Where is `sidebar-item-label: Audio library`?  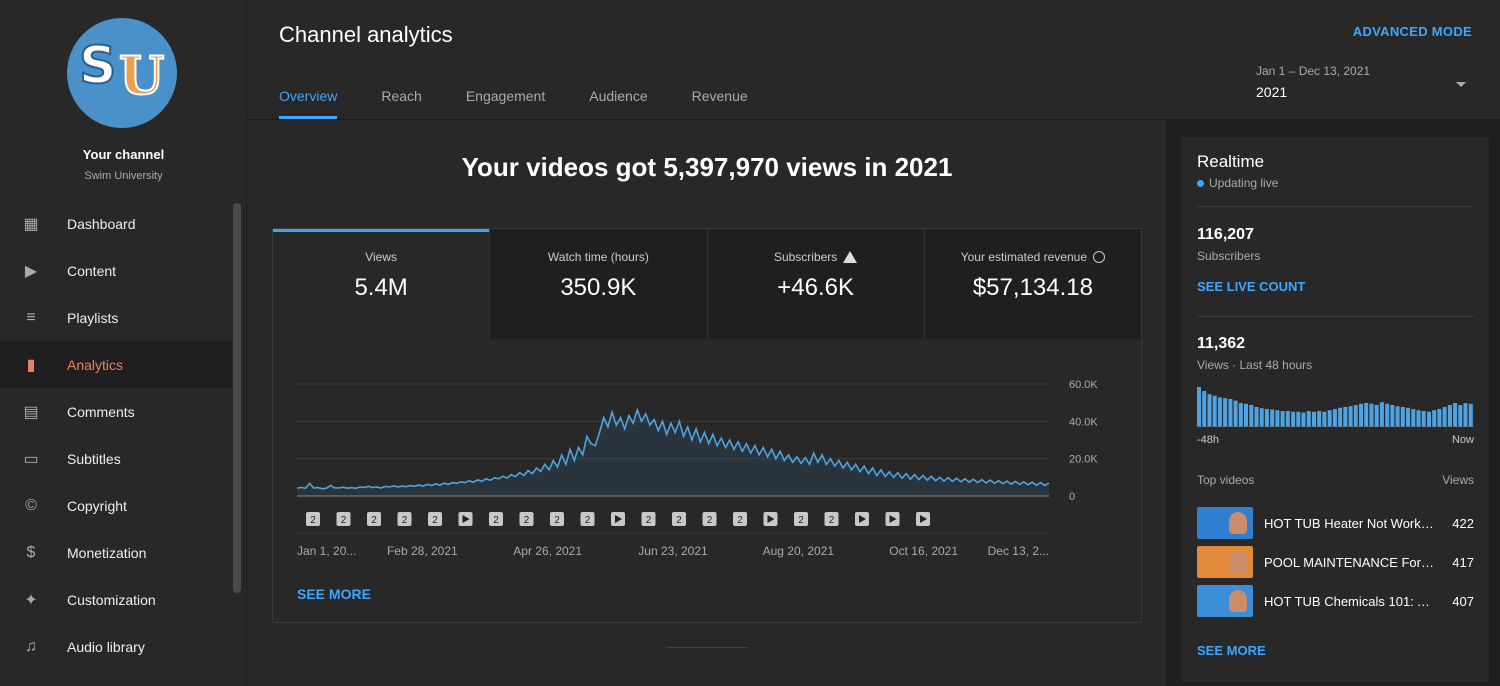
sidebar-item-label: Audio library is located at coordinates (106, 646).